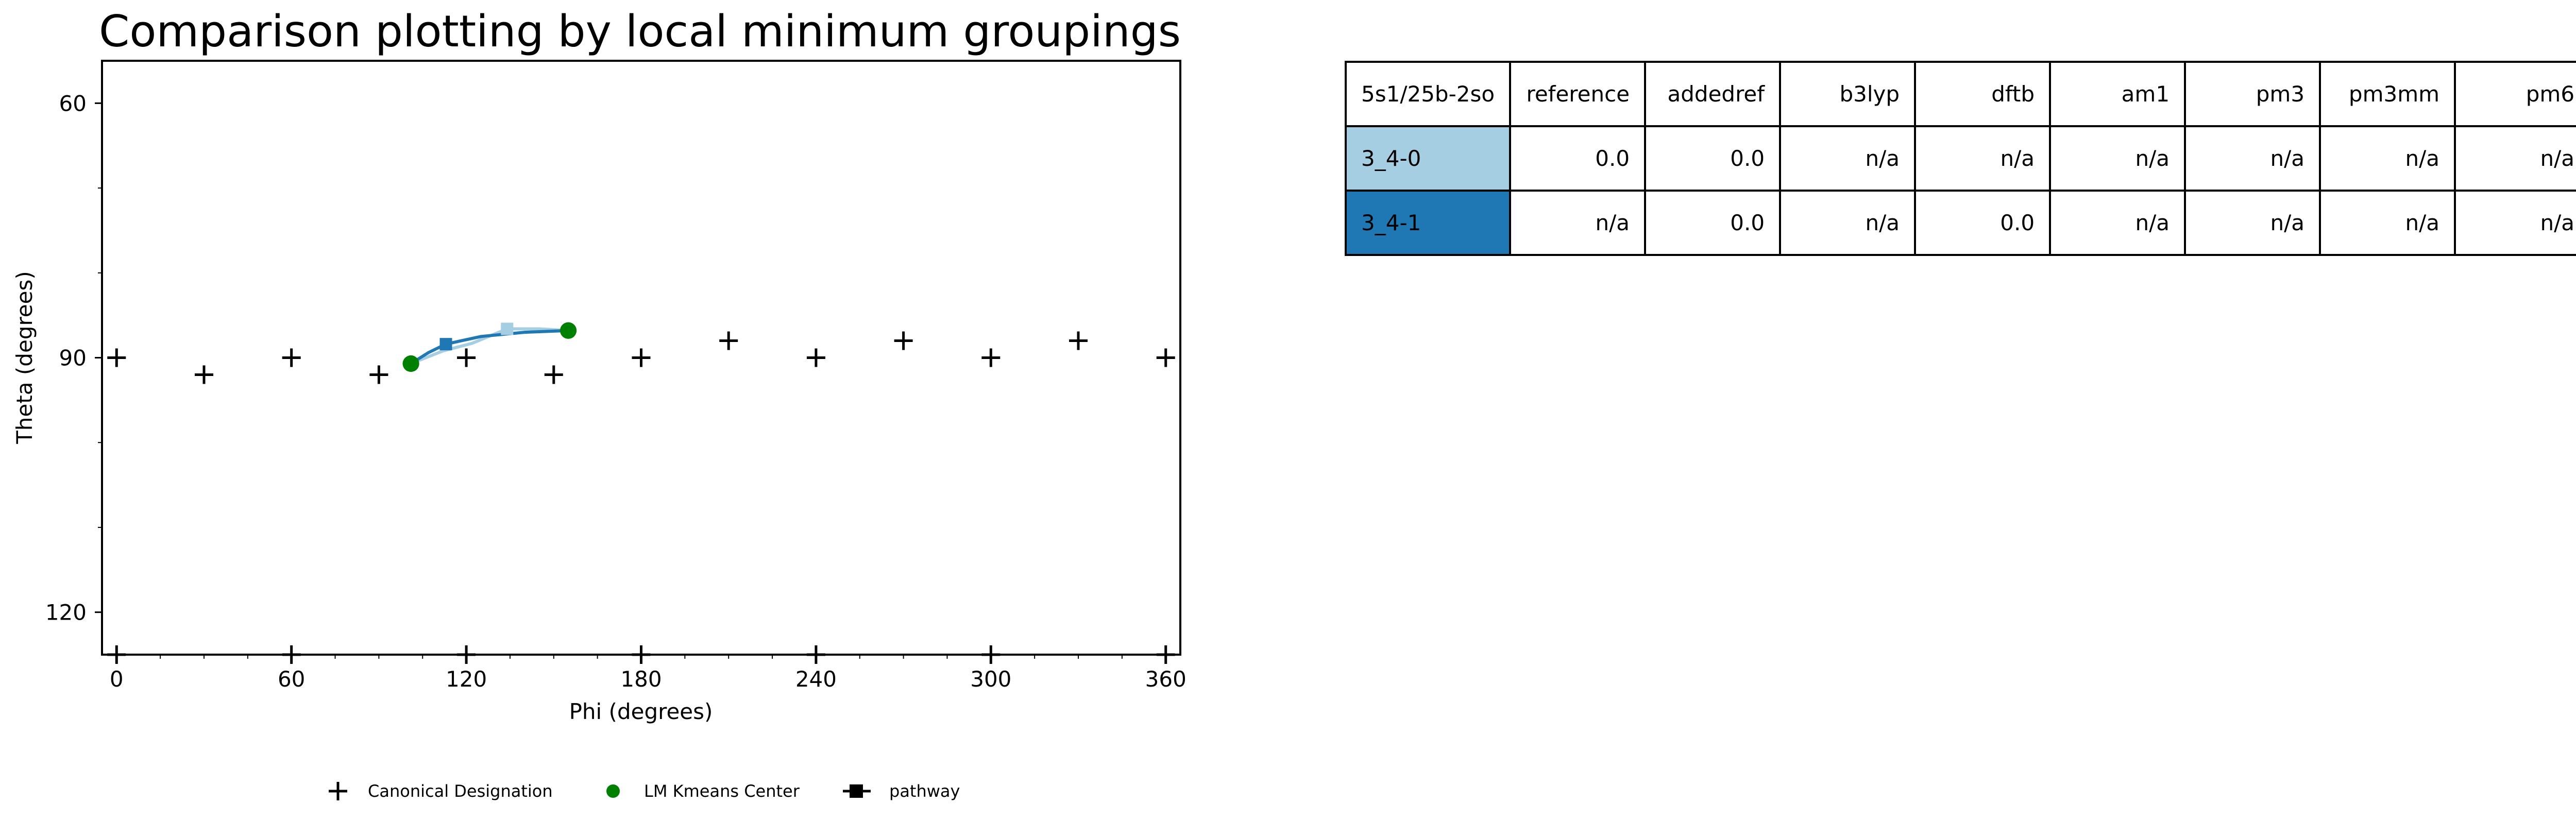 This screenshot has height=821, width=2576. What do you see at coordinates (2118, 94) in the screenshot?
I see `table-header-cell: am1` at bounding box center [2118, 94].